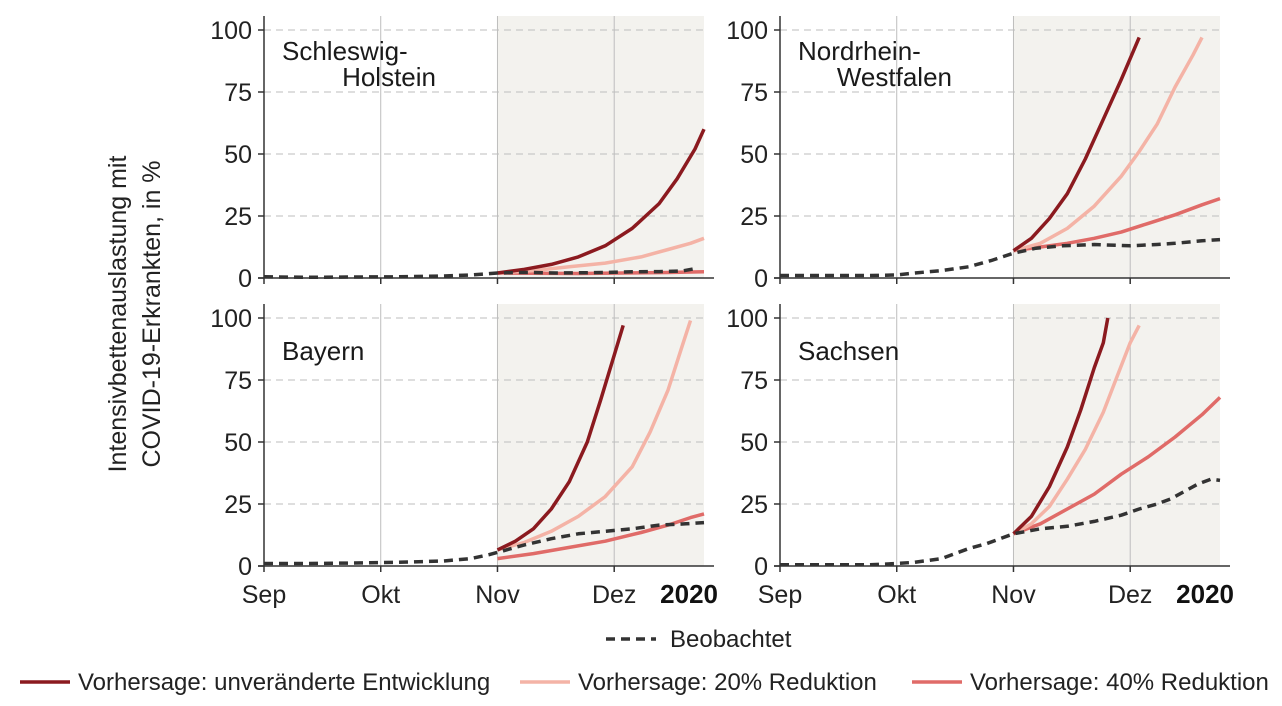 Image resolution: width=1282 pixels, height=706 pixels. What do you see at coordinates (323, 351) in the screenshot?
I see `panel-title-line: Bayern` at bounding box center [323, 351].